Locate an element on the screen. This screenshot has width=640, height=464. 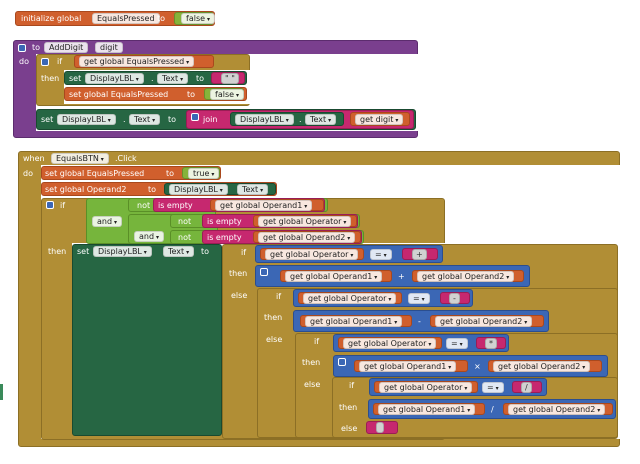
proc-param: digit is located at coordinates (109, 47).